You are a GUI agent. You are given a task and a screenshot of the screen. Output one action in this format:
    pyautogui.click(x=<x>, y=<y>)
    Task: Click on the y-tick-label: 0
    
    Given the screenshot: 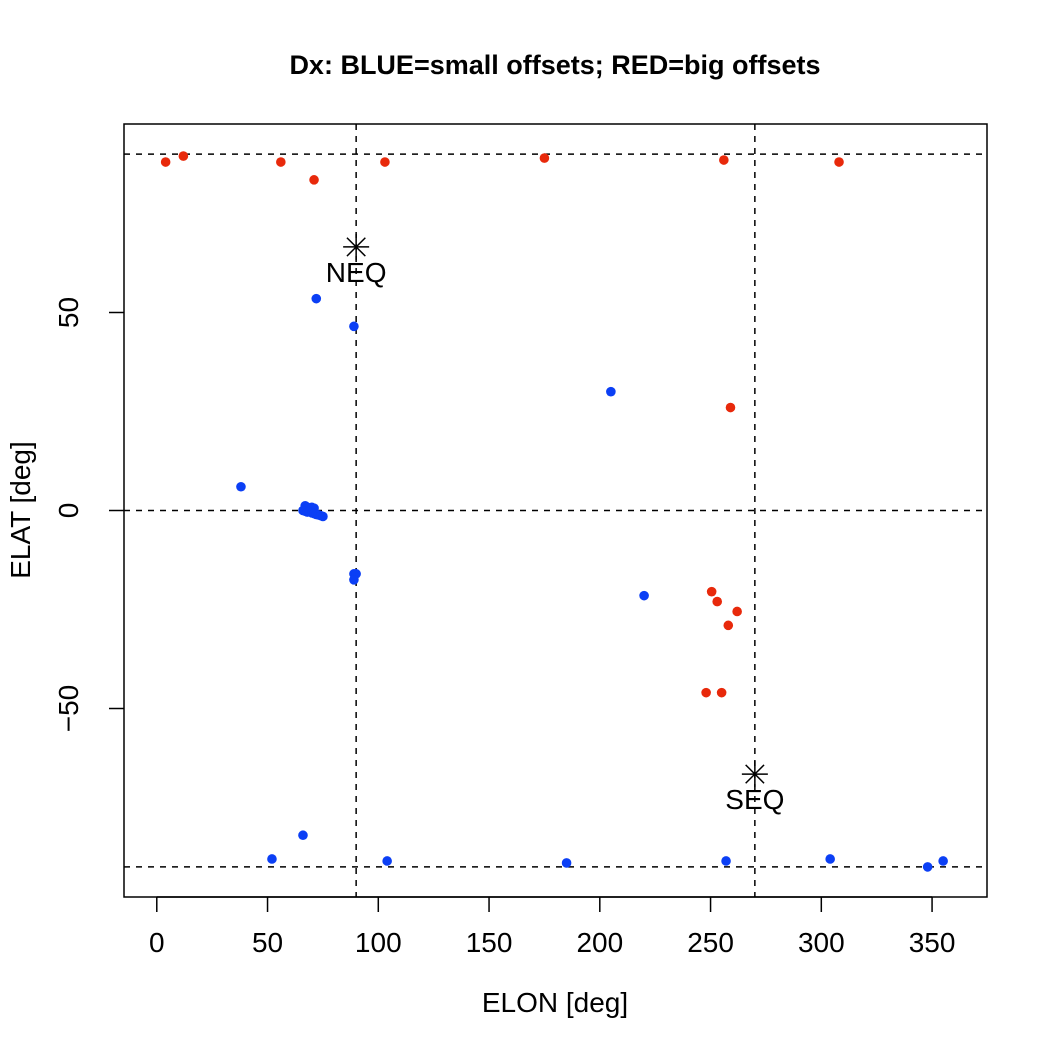 What is the action you would take?
    pyautogui.click(x=68, y=511)
    